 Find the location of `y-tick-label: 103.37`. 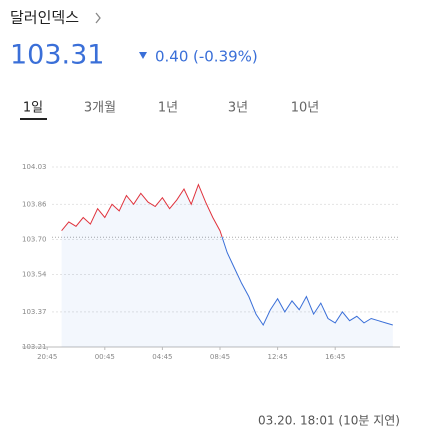

y-tick-label: 103.37 is located at coordinates (34, 312).